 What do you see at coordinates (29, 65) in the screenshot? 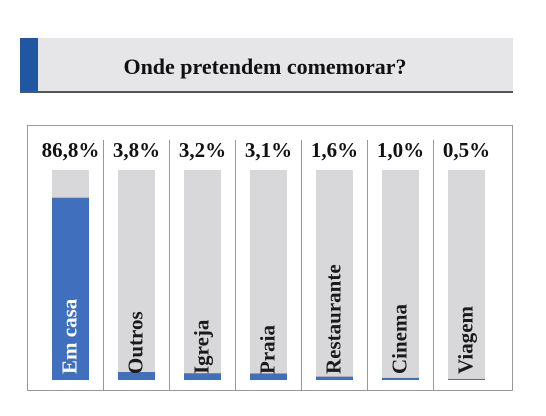
I see `title-accent` at bounding box center [29, 65].